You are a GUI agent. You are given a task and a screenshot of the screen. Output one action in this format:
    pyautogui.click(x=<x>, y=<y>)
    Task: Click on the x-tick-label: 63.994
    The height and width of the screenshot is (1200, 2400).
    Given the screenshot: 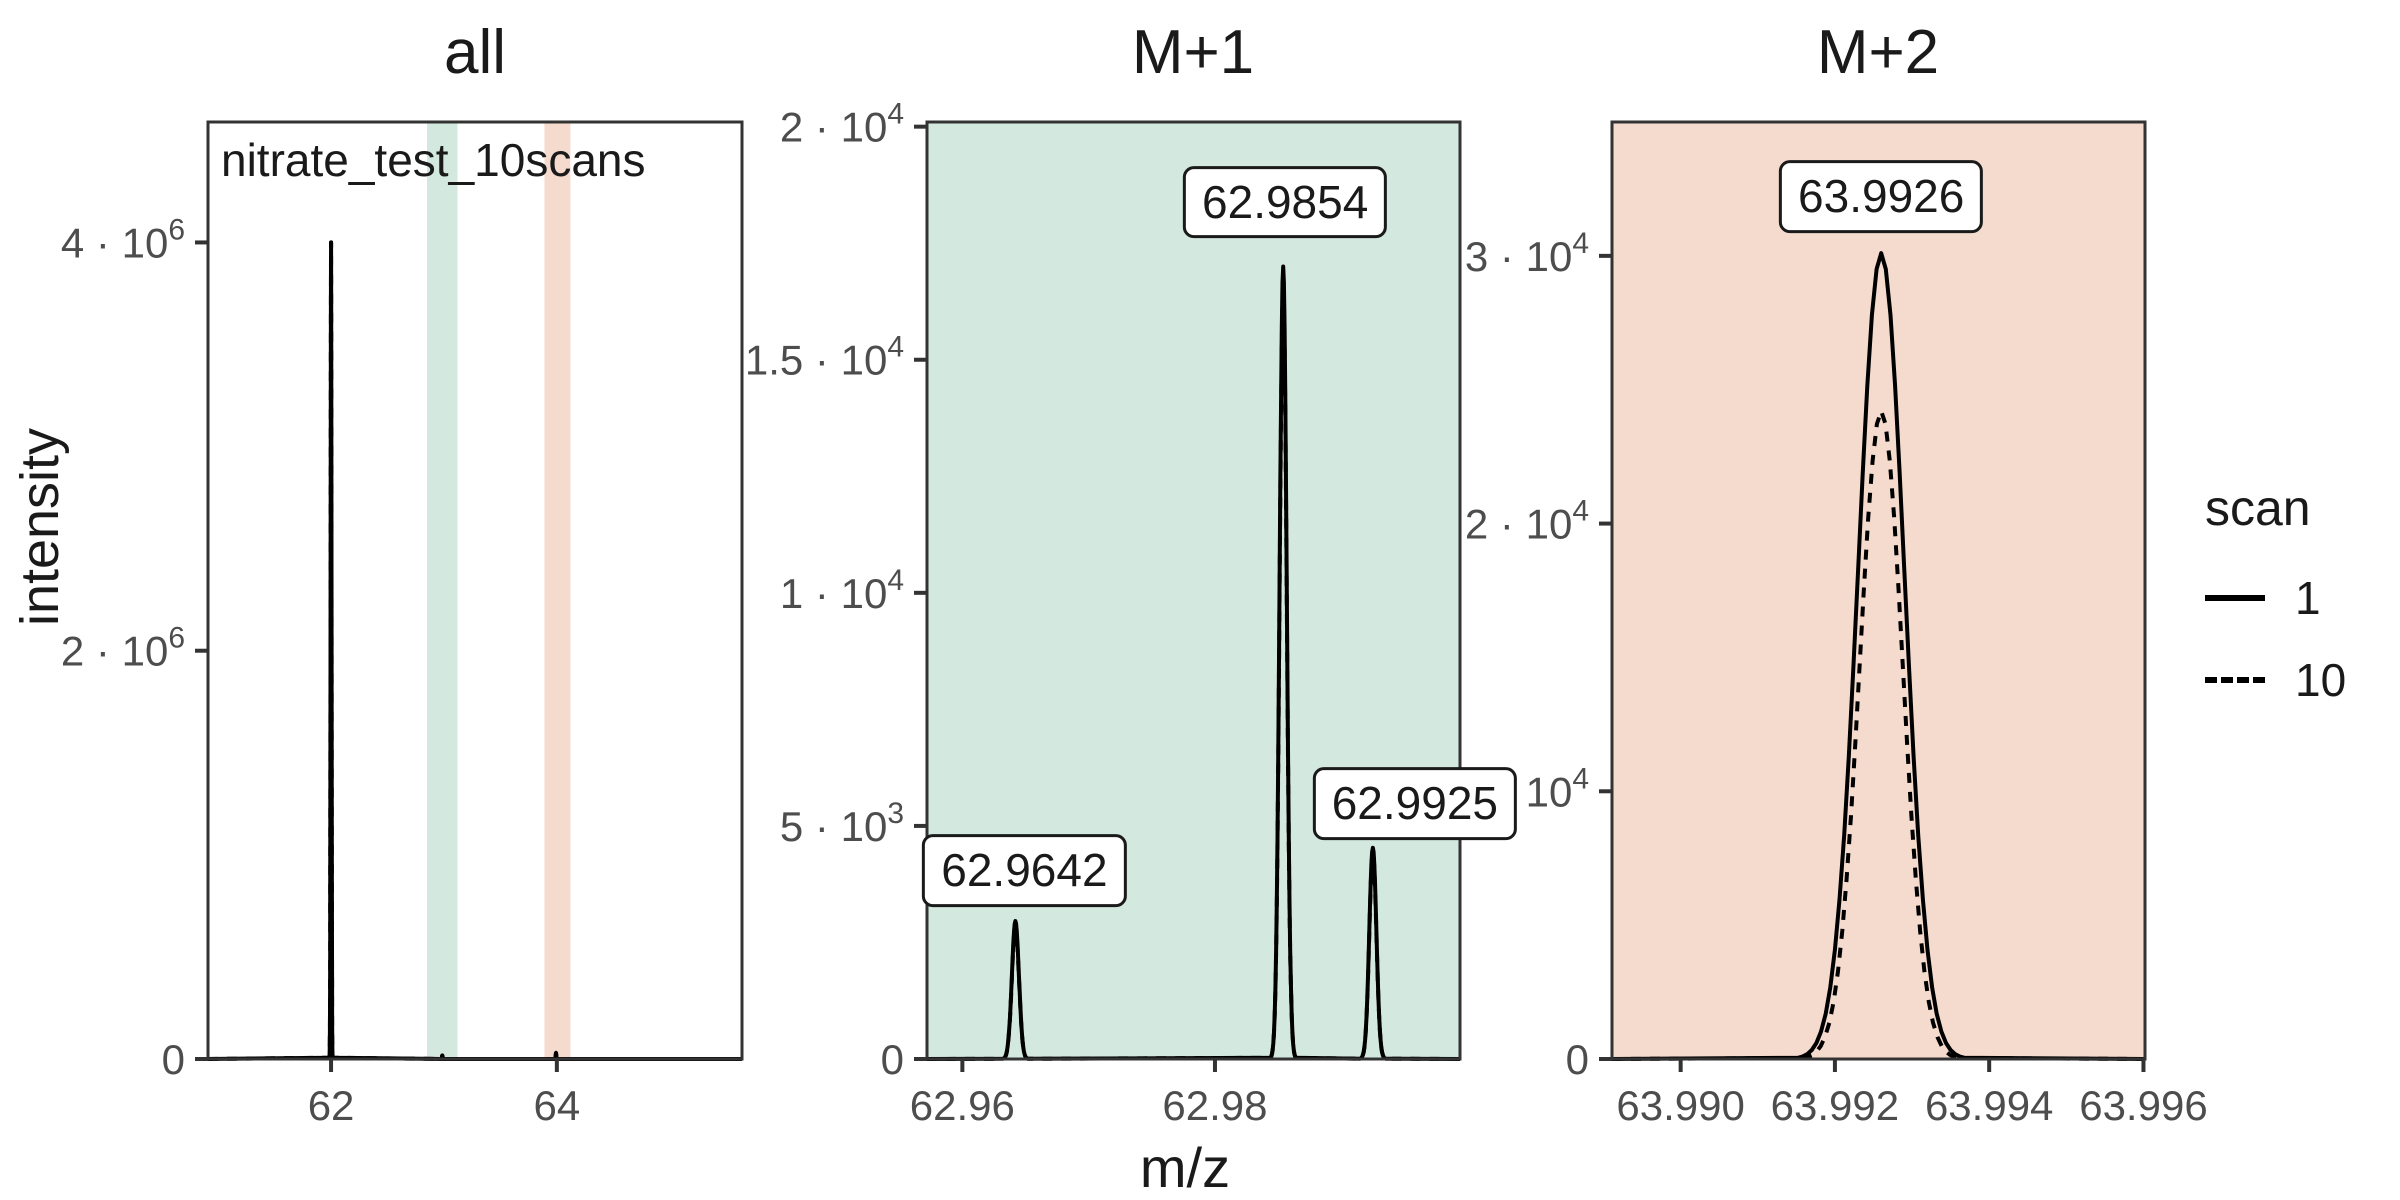 What is the action you would take?
    pyautogui.click(x=1989, y=1105)
    